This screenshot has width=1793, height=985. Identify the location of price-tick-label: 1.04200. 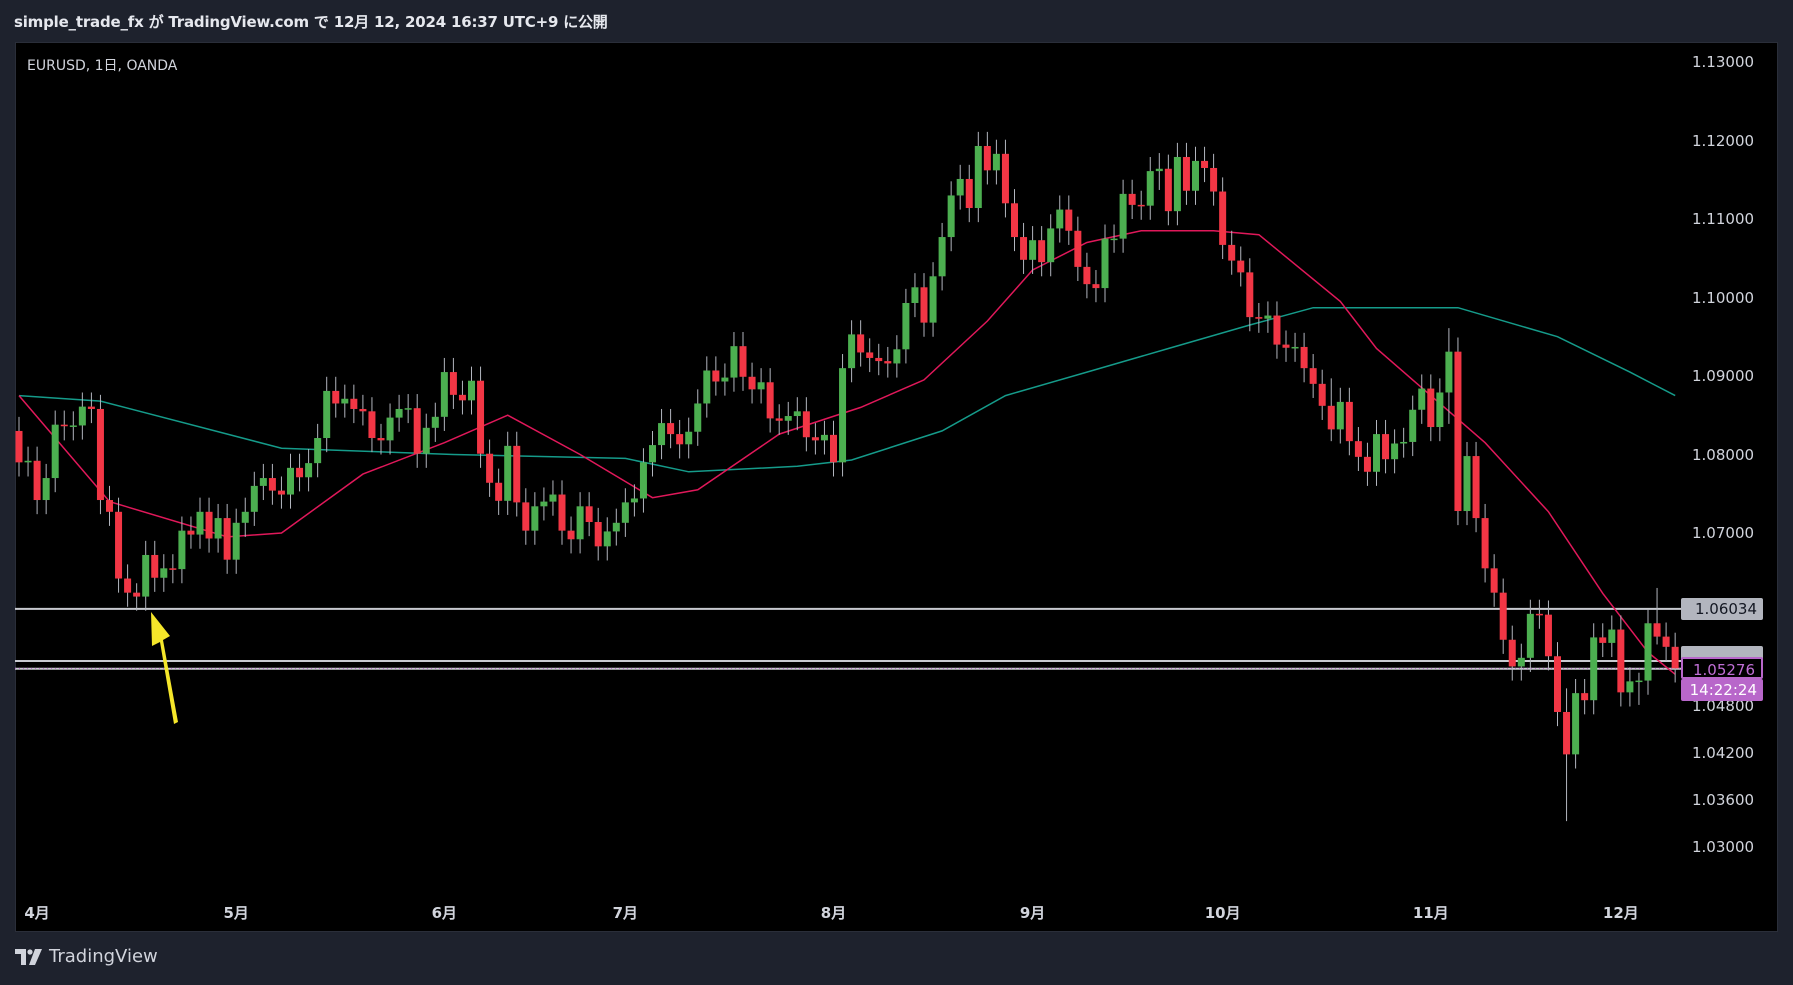
(1723, 752).